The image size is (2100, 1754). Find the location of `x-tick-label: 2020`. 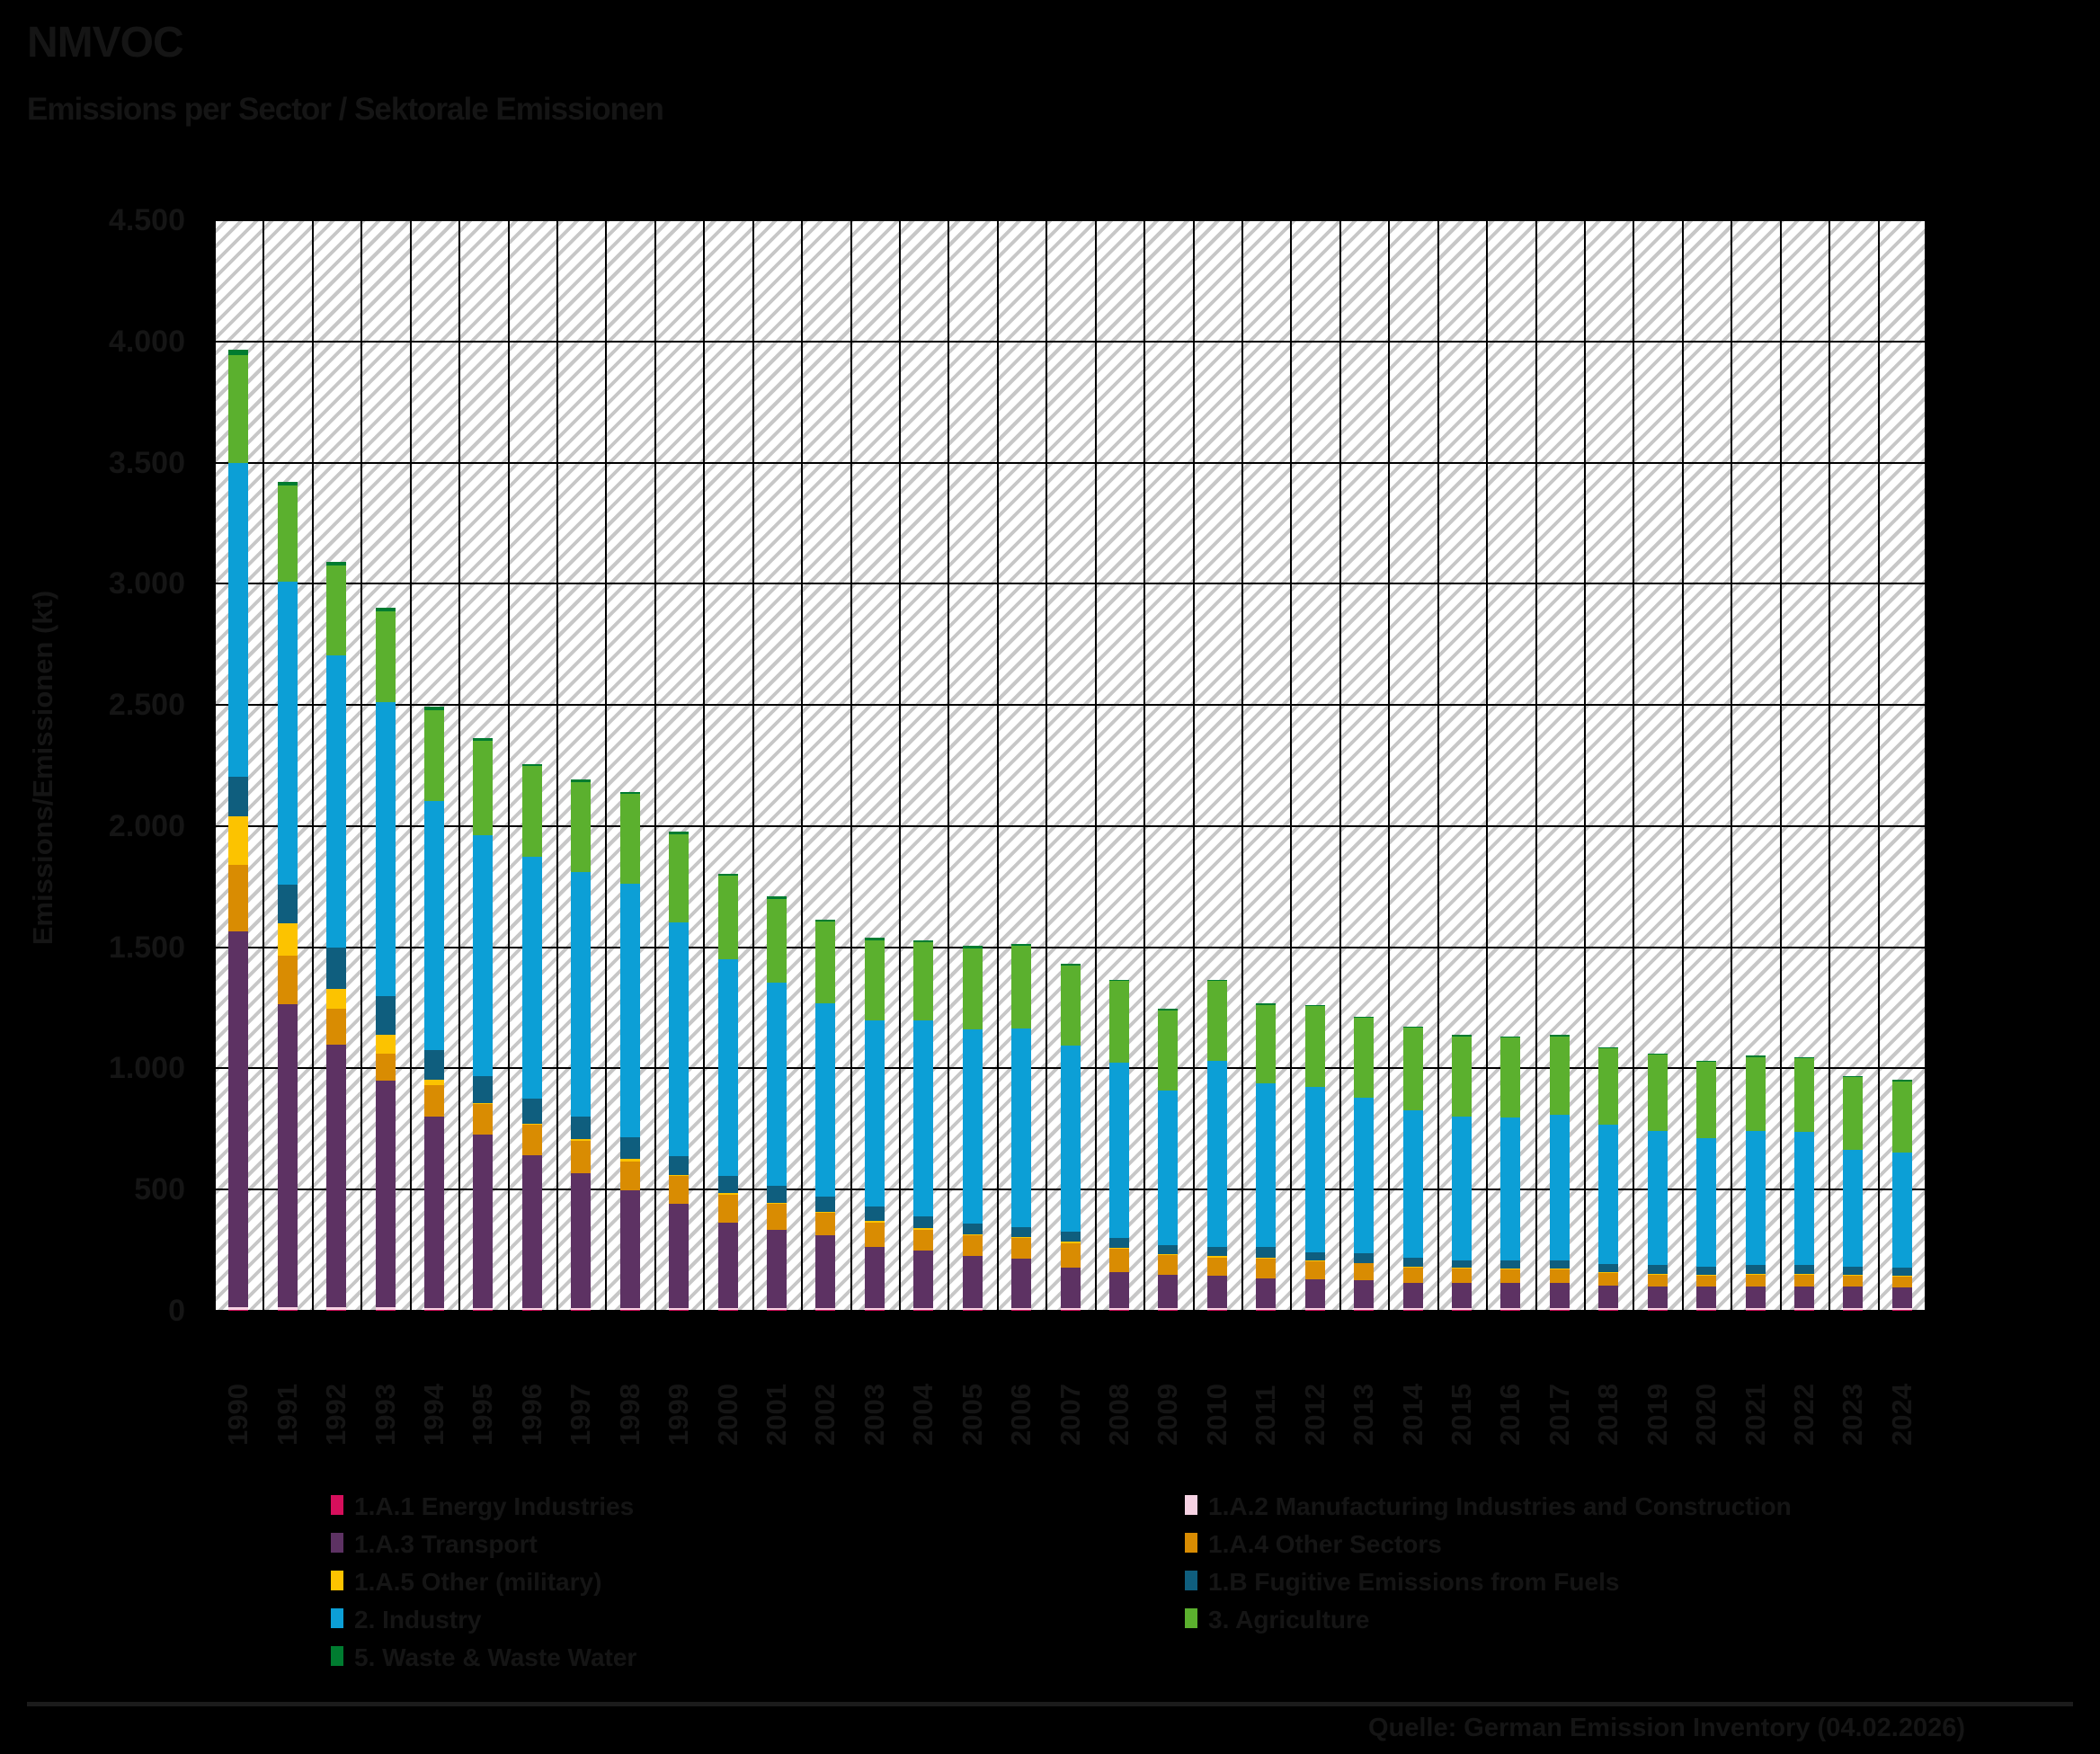

x-tick-label: 2020 is located at coordinates (1706, 1415).